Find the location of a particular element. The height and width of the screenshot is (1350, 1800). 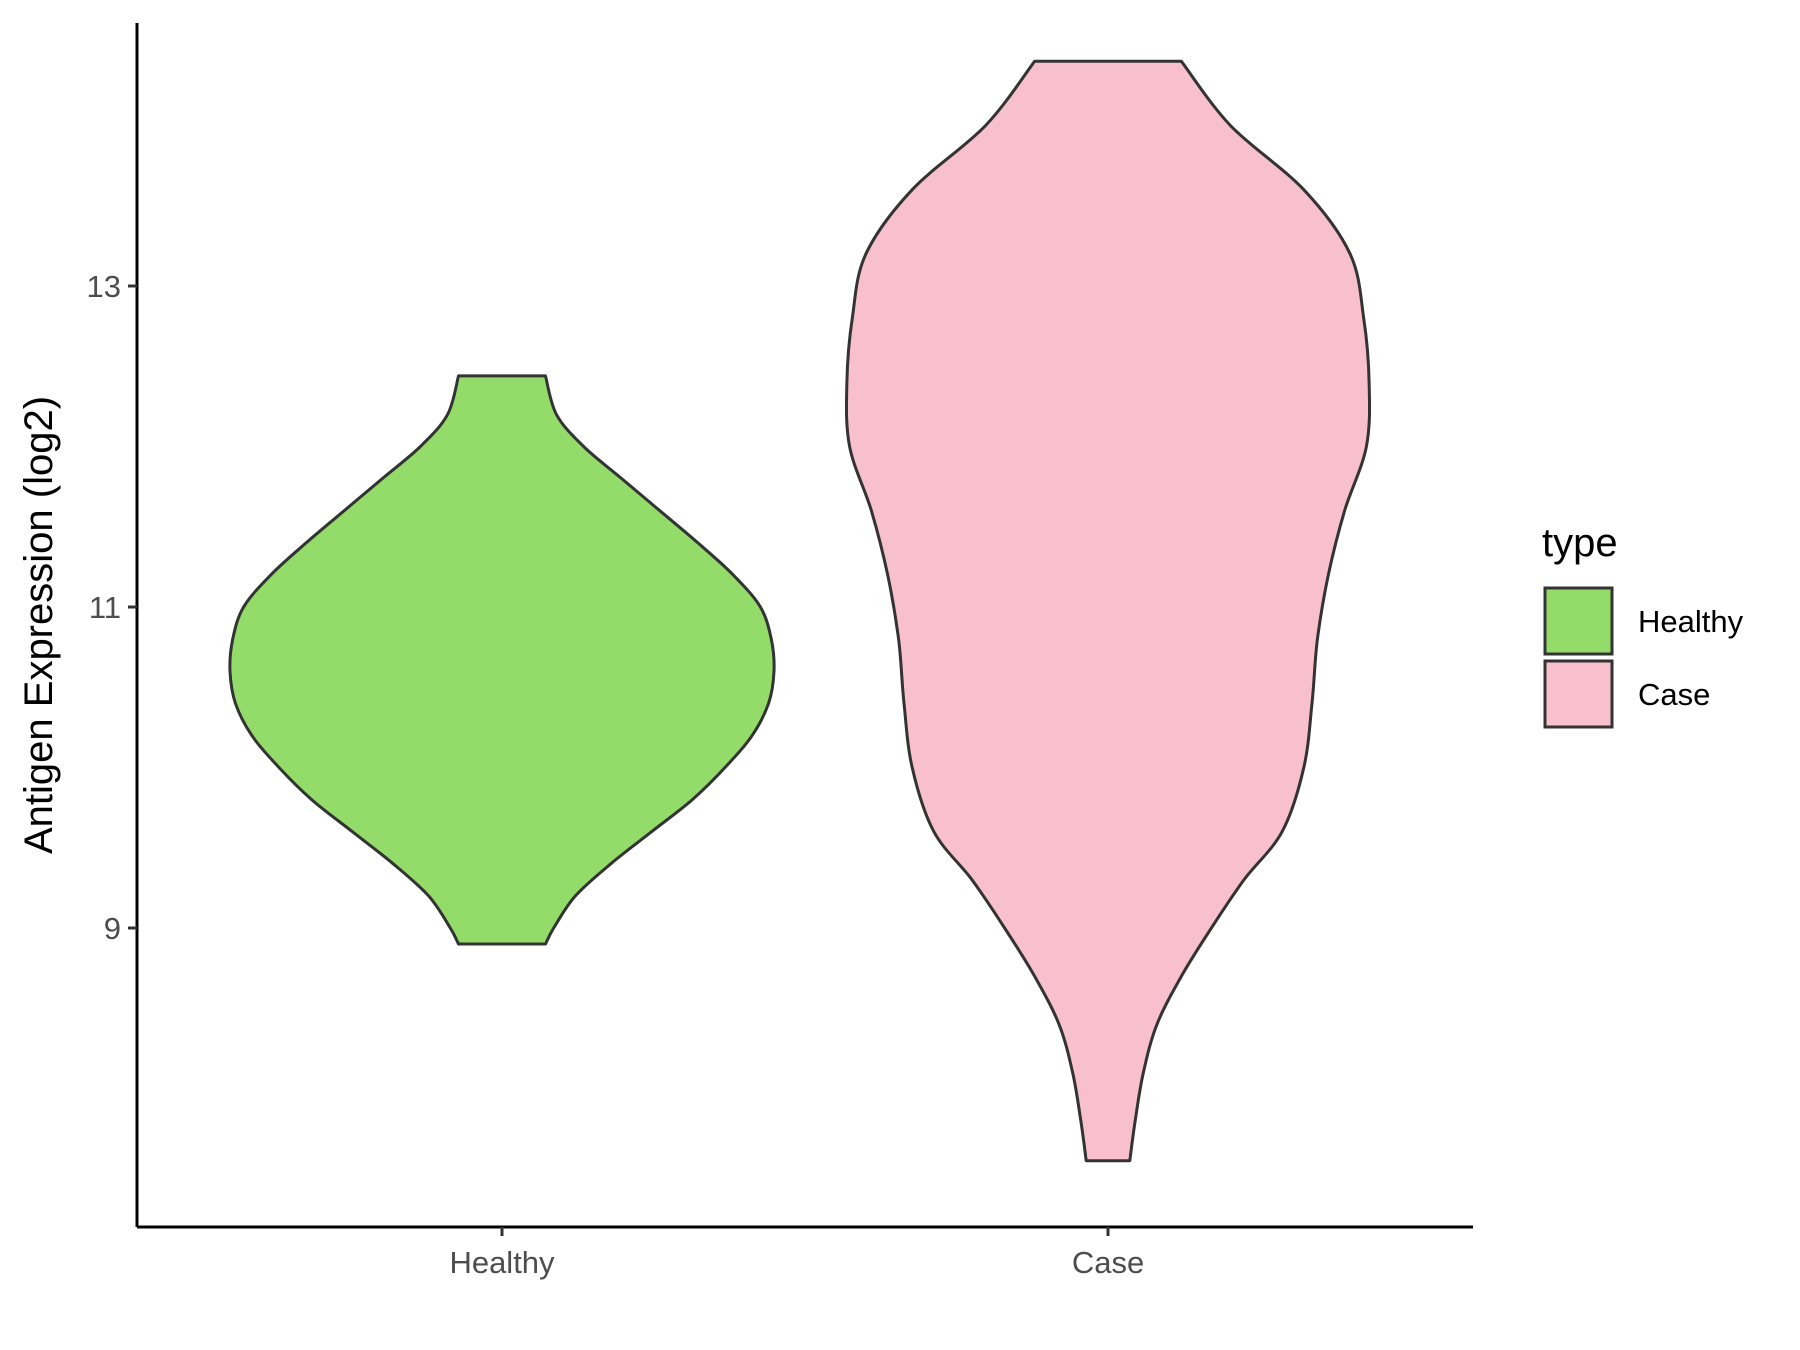

y-tick-label: 13 is located at coordinates (104, 286).